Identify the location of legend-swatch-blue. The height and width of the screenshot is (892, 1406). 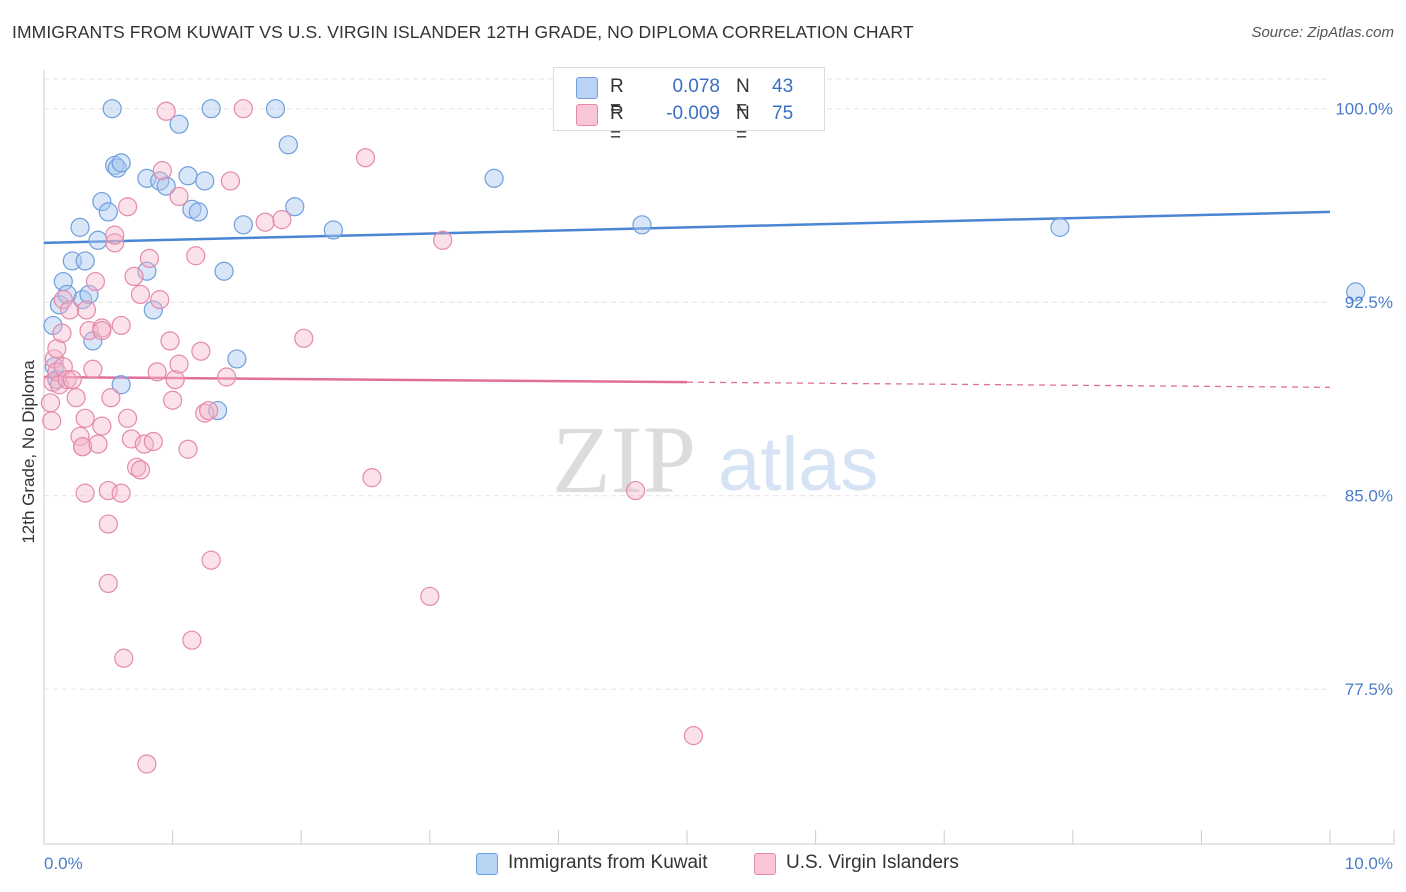
(587, 88).